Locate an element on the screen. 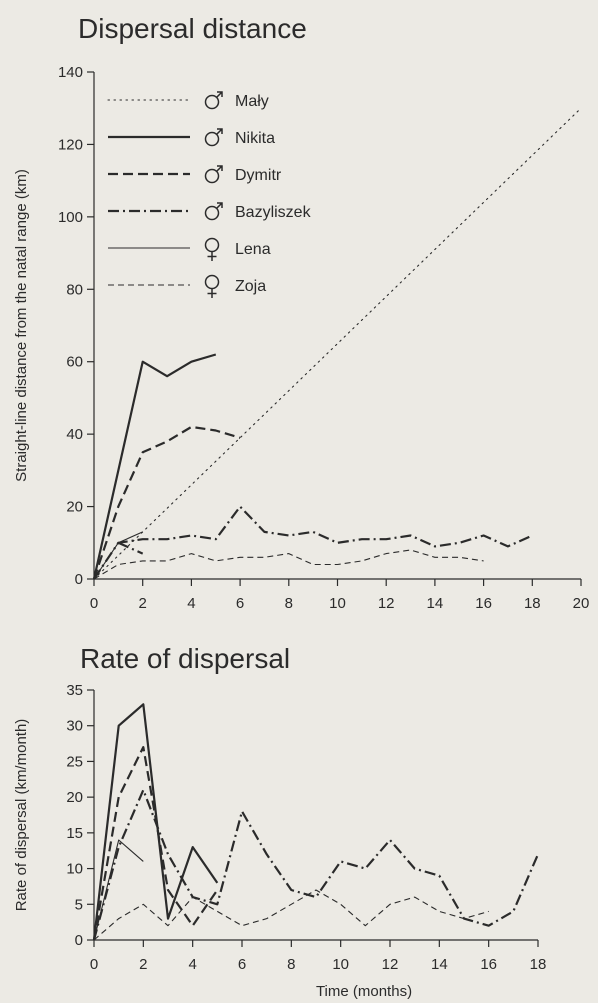 This screenshot has height=1003, width=598. y-tick-label: 30 is located at coordinates (74, 726).